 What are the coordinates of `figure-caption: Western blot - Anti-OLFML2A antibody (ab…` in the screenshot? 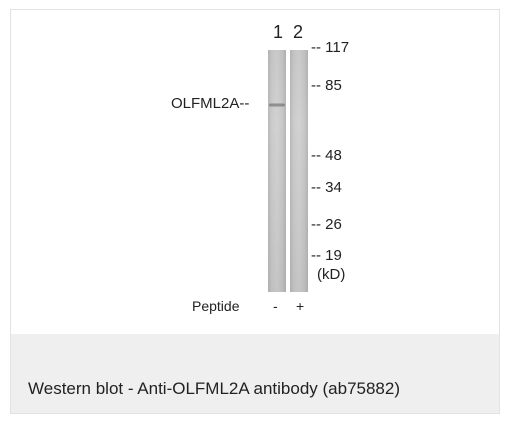 It's located at (214, 388).